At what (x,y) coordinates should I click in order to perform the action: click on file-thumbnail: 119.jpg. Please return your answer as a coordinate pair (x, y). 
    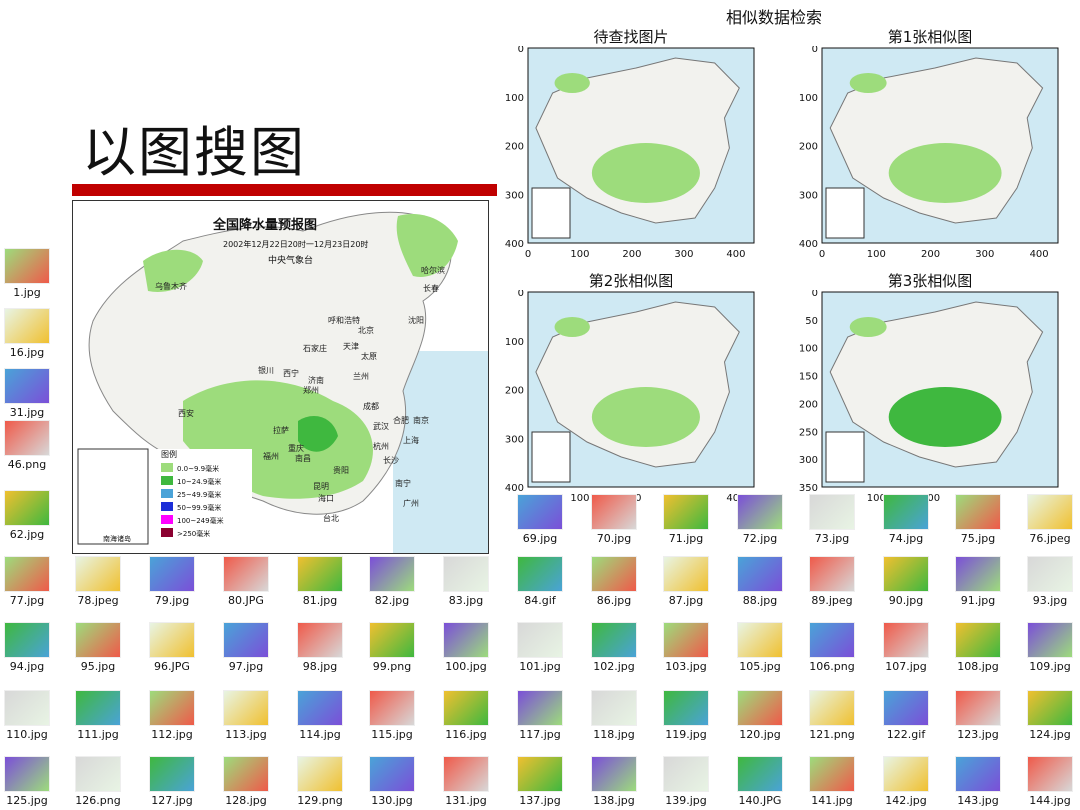
    Looking at the image, I should click on (686, 715).